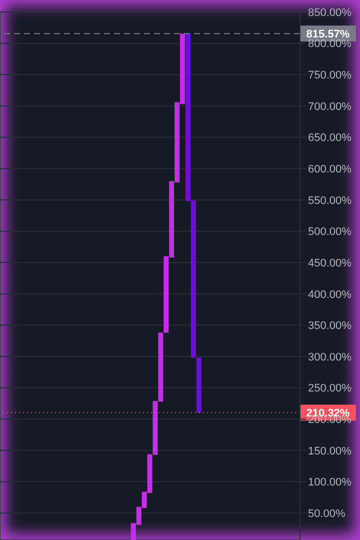 The height and width of the screenshot is (540, 360). Describe the element at coordinates (330, 169) in the screenshot. I see `y-tick-label: 600.00%` at that location.